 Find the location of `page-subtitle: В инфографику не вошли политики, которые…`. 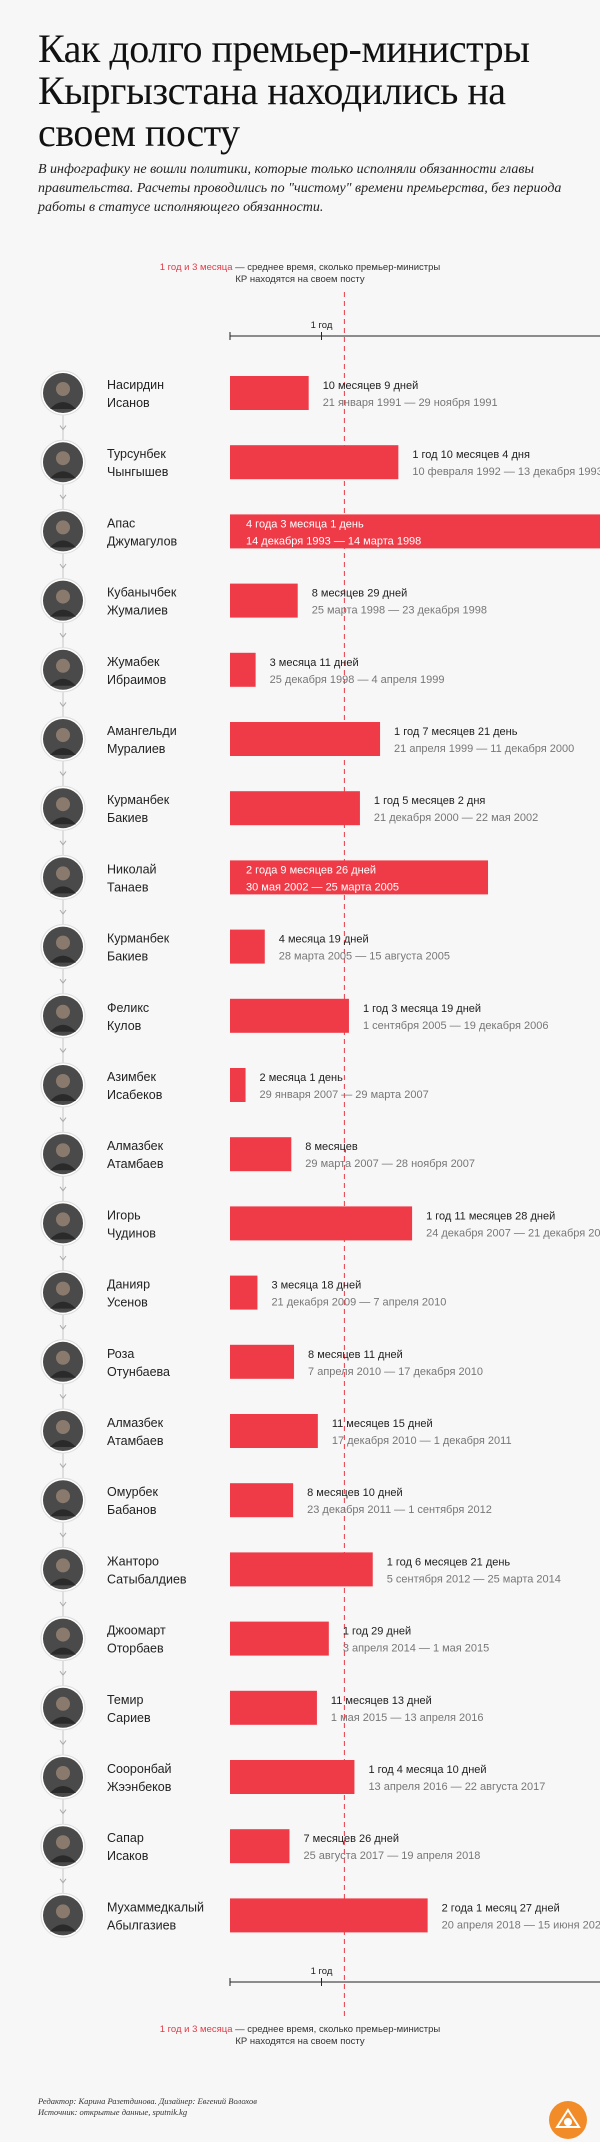

page-subtitle: В инфографику не вошли политики, которые… is located at coordinates (300, 188).